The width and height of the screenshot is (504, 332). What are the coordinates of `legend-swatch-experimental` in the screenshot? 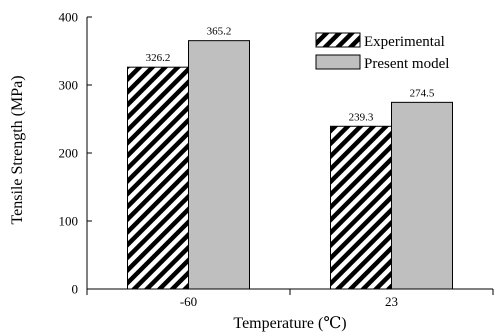 It's located at (338, 40).